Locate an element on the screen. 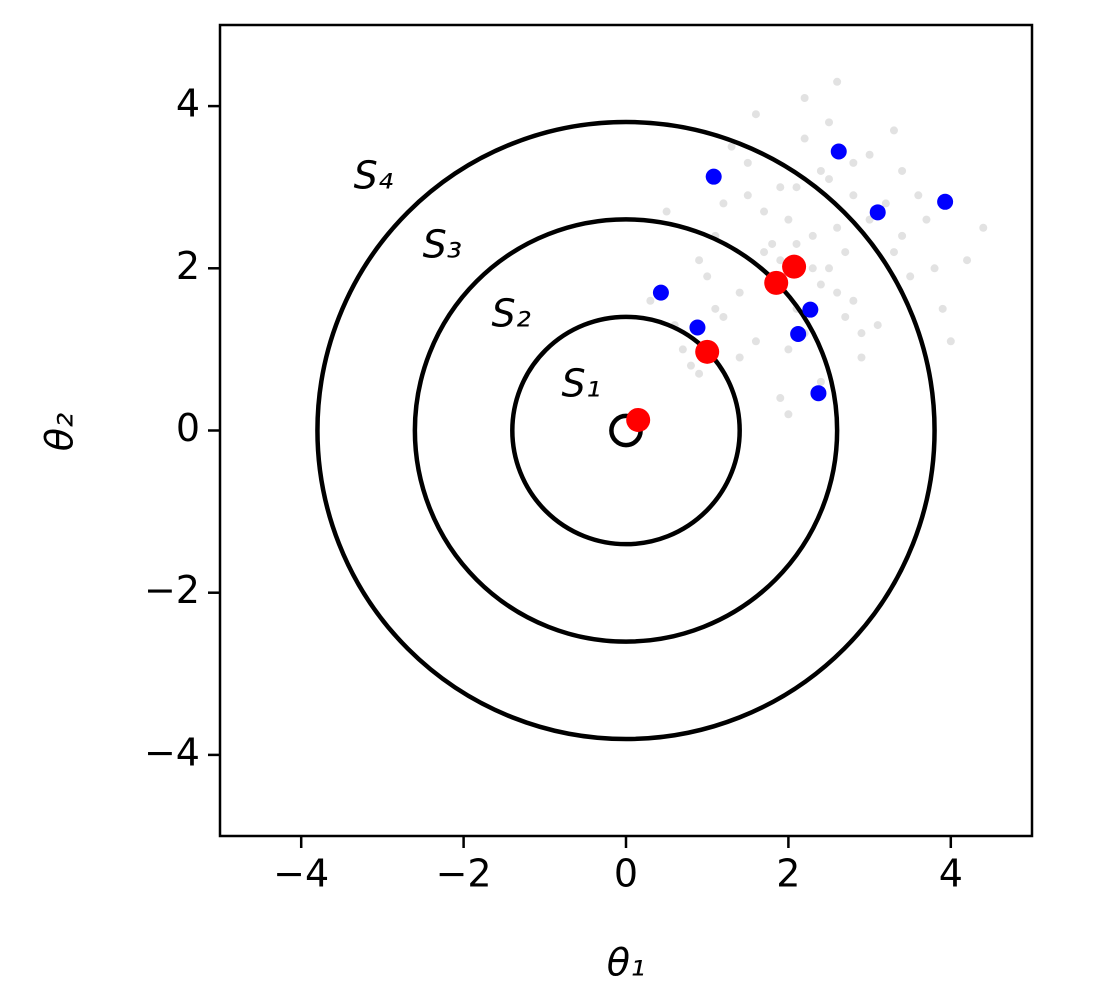 Image resolution: width=1119 pixels, height=1000 pixels. region-label: S₃ is located at coordinates (442, 244).